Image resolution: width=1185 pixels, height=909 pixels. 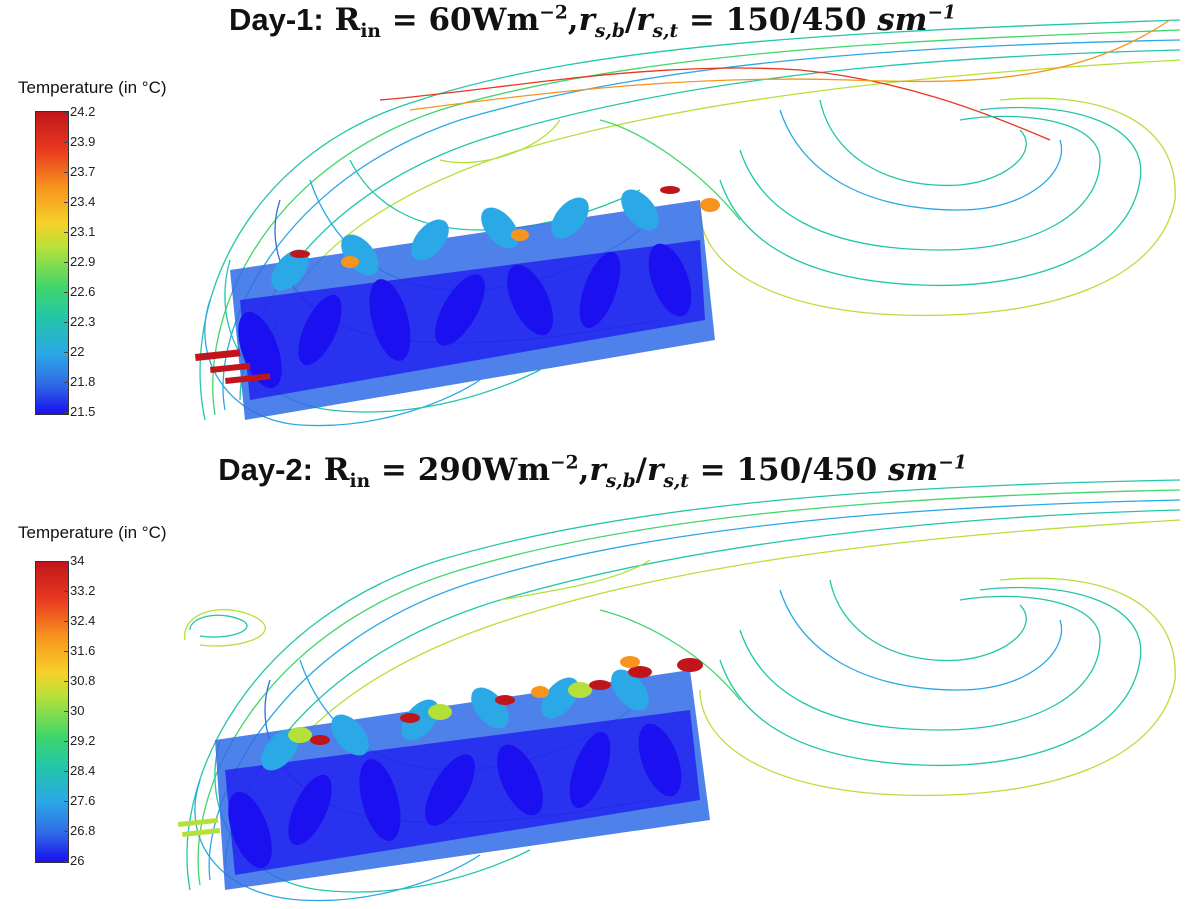 I want to click on colorbar-tick: 22, so click(x=74, y=351).